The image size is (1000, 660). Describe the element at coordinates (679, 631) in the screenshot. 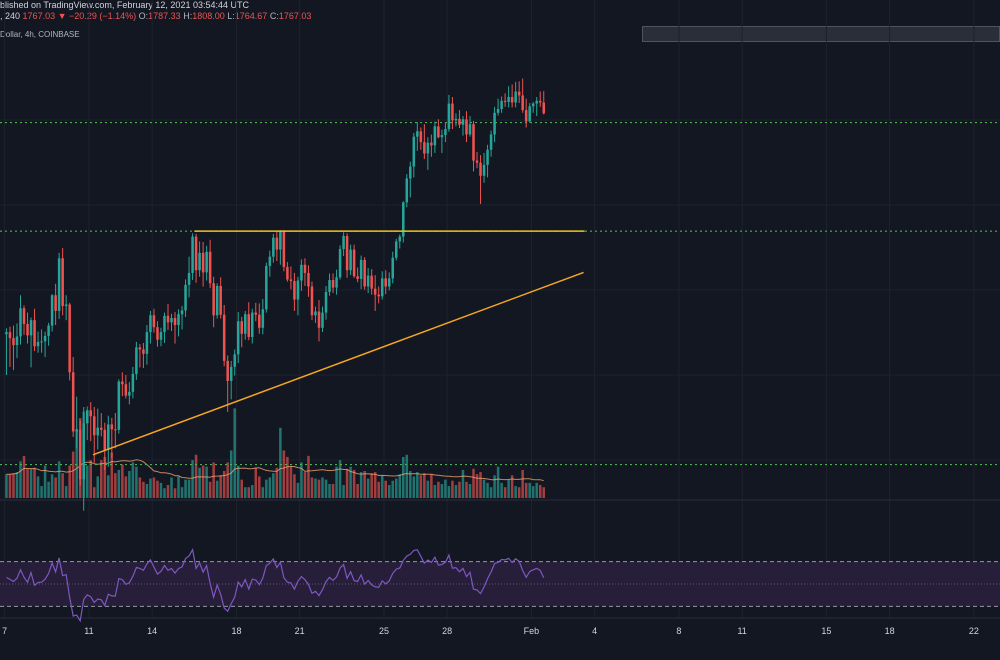

I see `time-axis-label: 8` at that location.